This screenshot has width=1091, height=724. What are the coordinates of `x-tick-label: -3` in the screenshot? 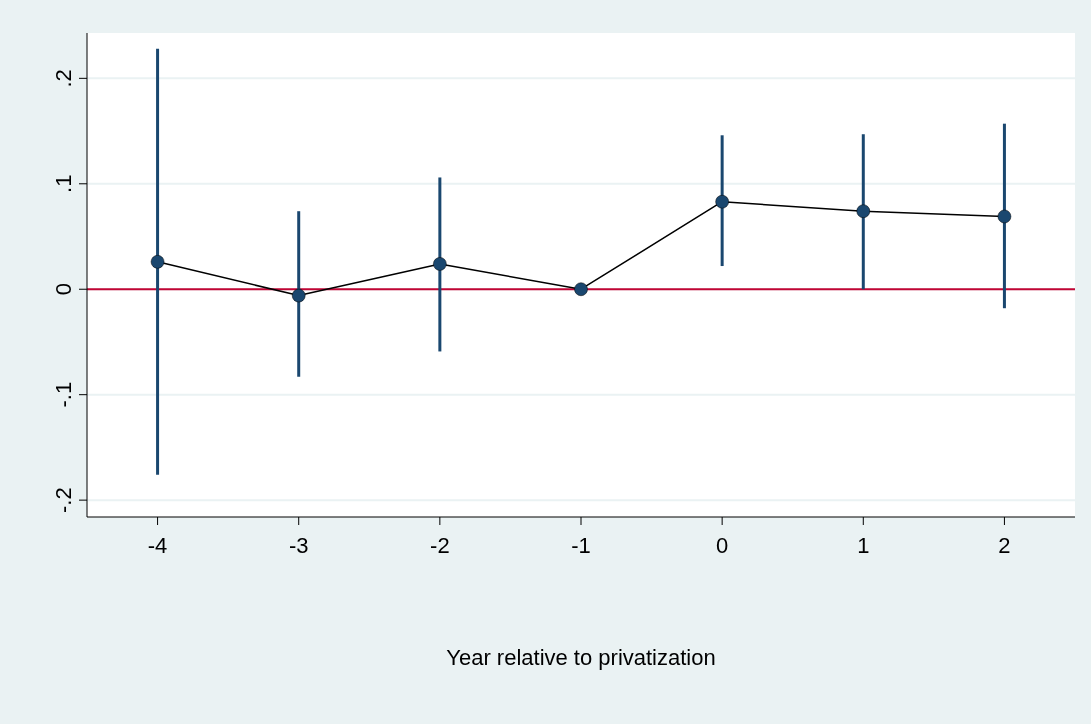 It's located at (298, 545).